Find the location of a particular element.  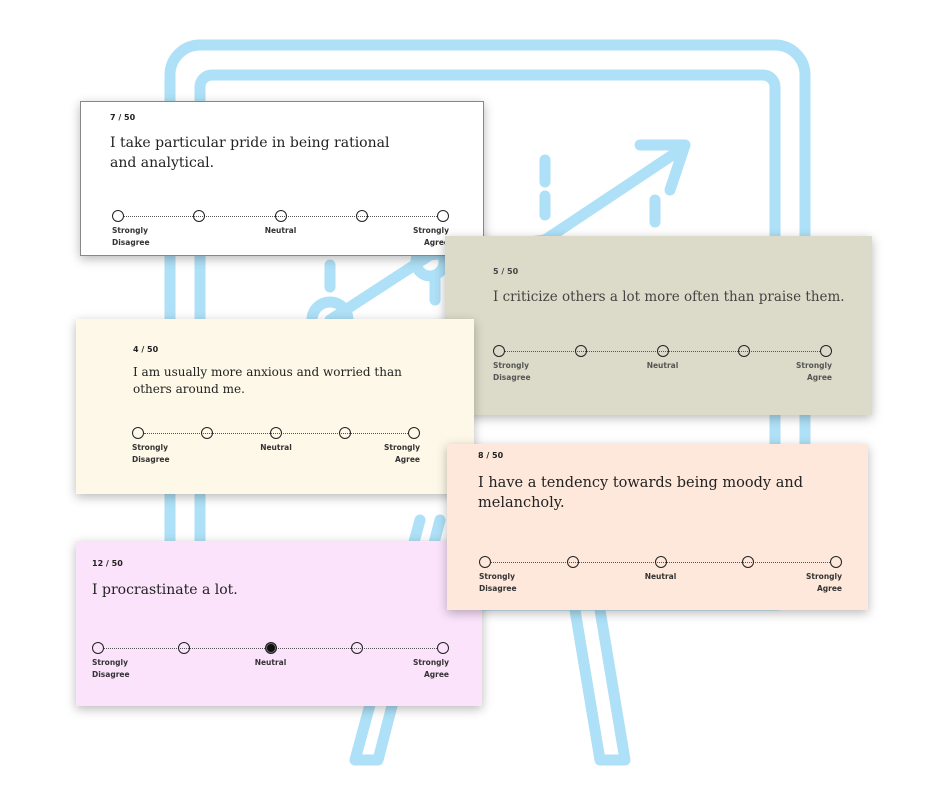

question-counter: 12 / 50 is located at coordinates (107, 563).